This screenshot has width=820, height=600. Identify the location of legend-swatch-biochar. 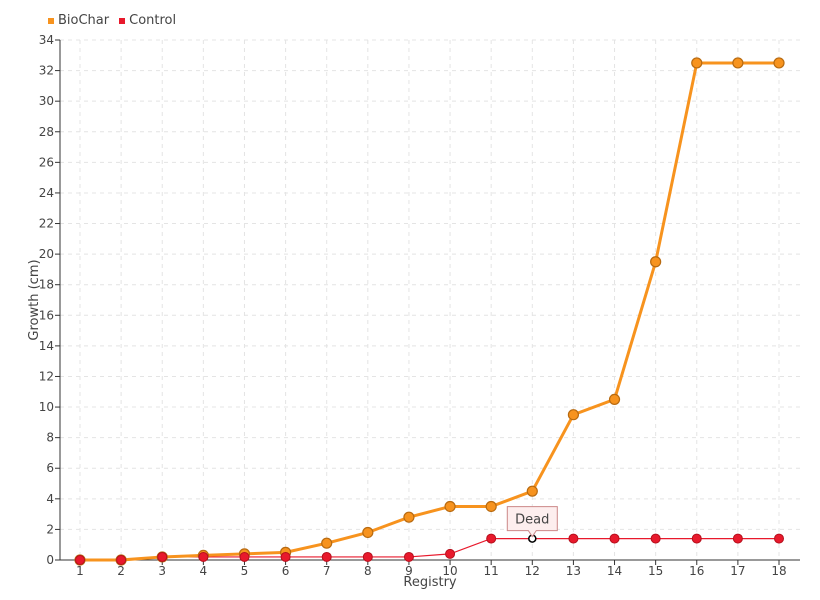
(51, 20).